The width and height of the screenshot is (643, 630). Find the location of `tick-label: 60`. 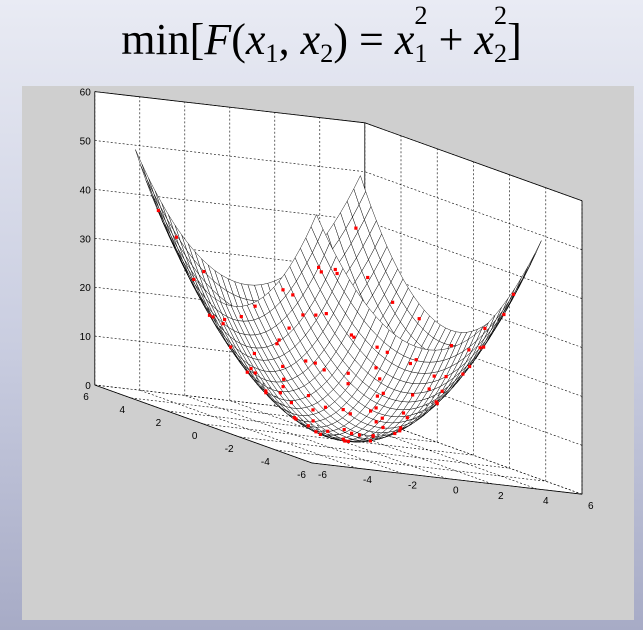

tick-label: 60 is located at coordinates (86, 93).